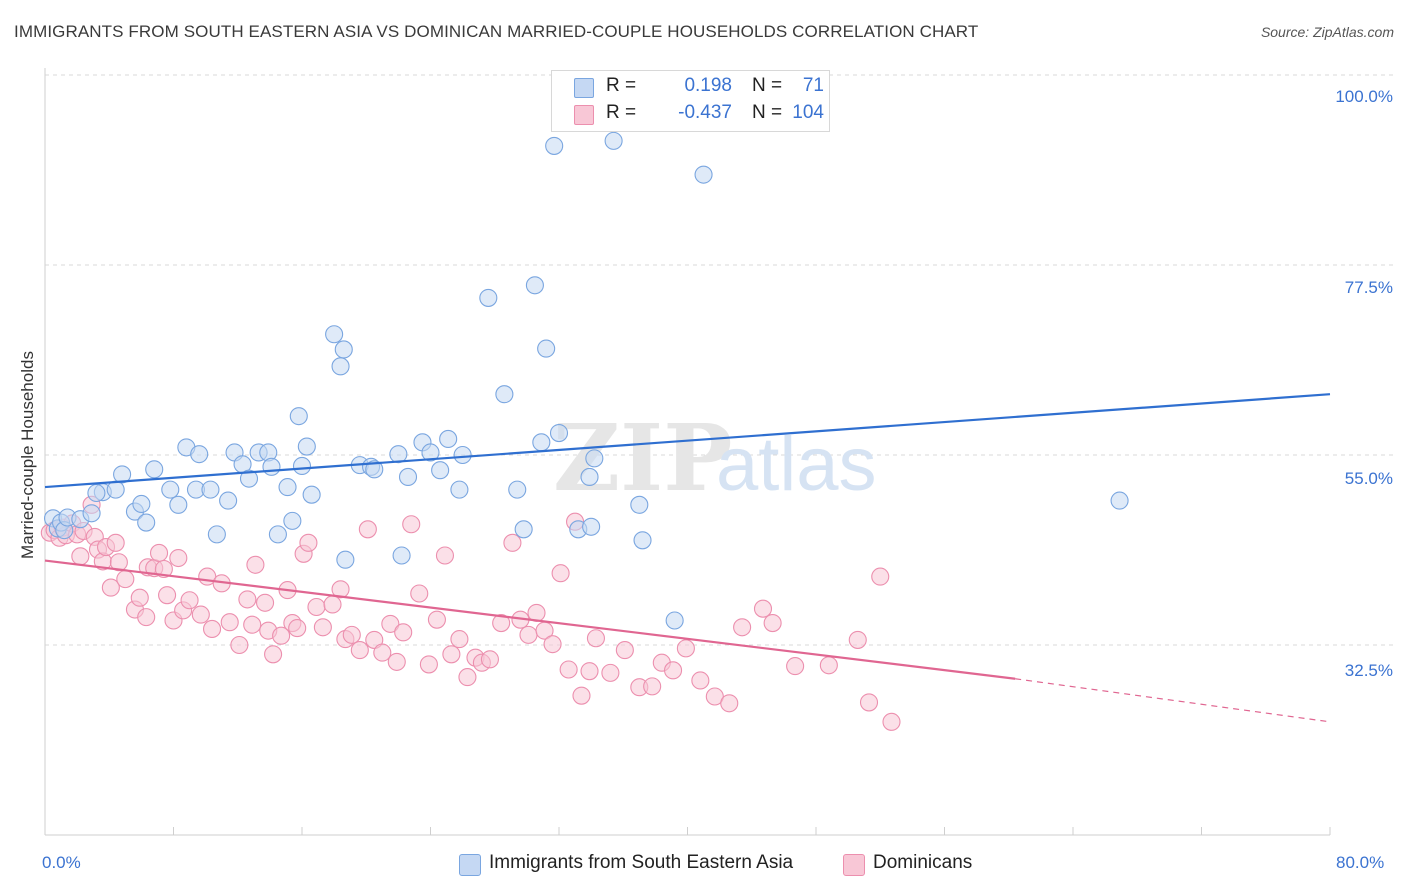  Describe the element at coordinates (470, 865) in the screenshot. I see `legend-swatch-blue` at that location.